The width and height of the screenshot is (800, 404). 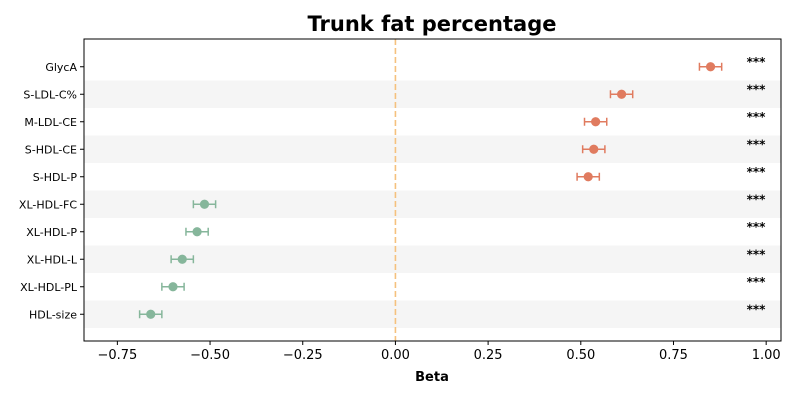 What do you see at coordinates (488, 355) in the screenshot?
I see `x-tick-label: 0.25` at bounding box center [488, 355].